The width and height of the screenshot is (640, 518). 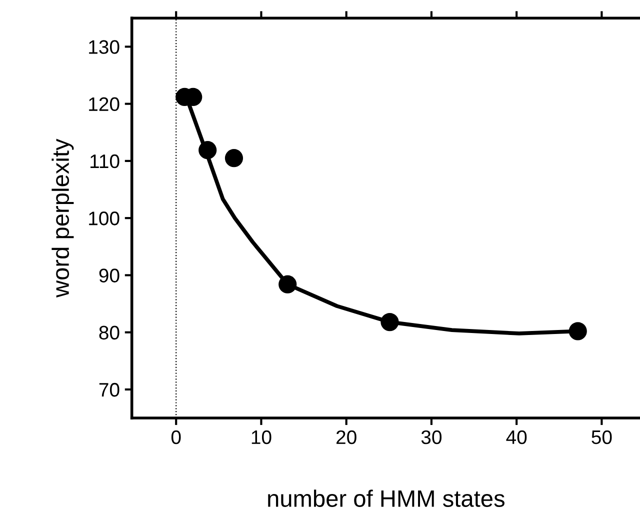 What do you see at coordinates (516, 437) in the screenshot?
I see `x-tick-label: 40` at bounding box center [516, 437].